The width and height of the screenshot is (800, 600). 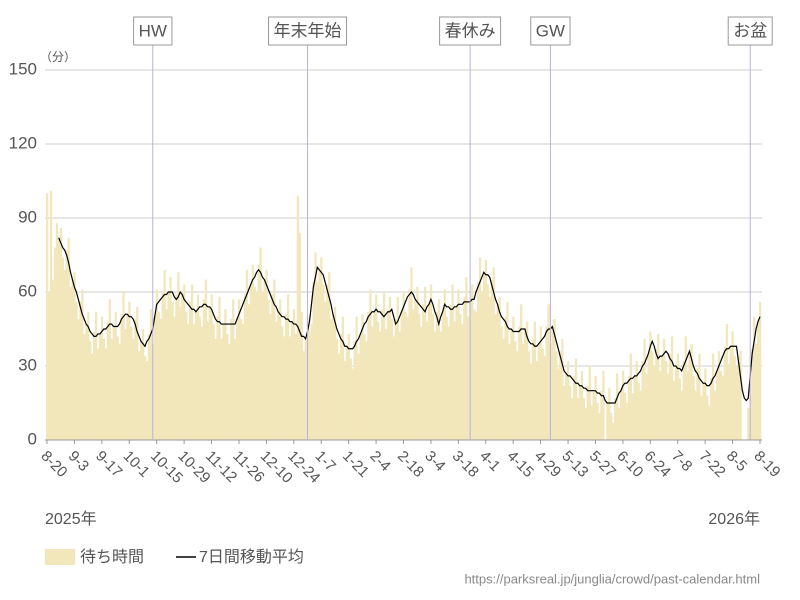 I want to click on event-label: 年末年始, so click(x=308, y=30).